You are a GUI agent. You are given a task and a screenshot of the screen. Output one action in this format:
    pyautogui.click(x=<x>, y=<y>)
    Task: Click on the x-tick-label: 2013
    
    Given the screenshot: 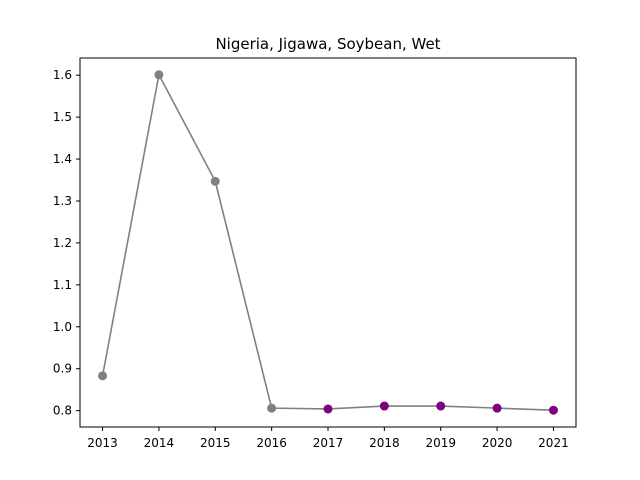 What is the action you would take?
    pyautogui.click(x=102, y=443)
    